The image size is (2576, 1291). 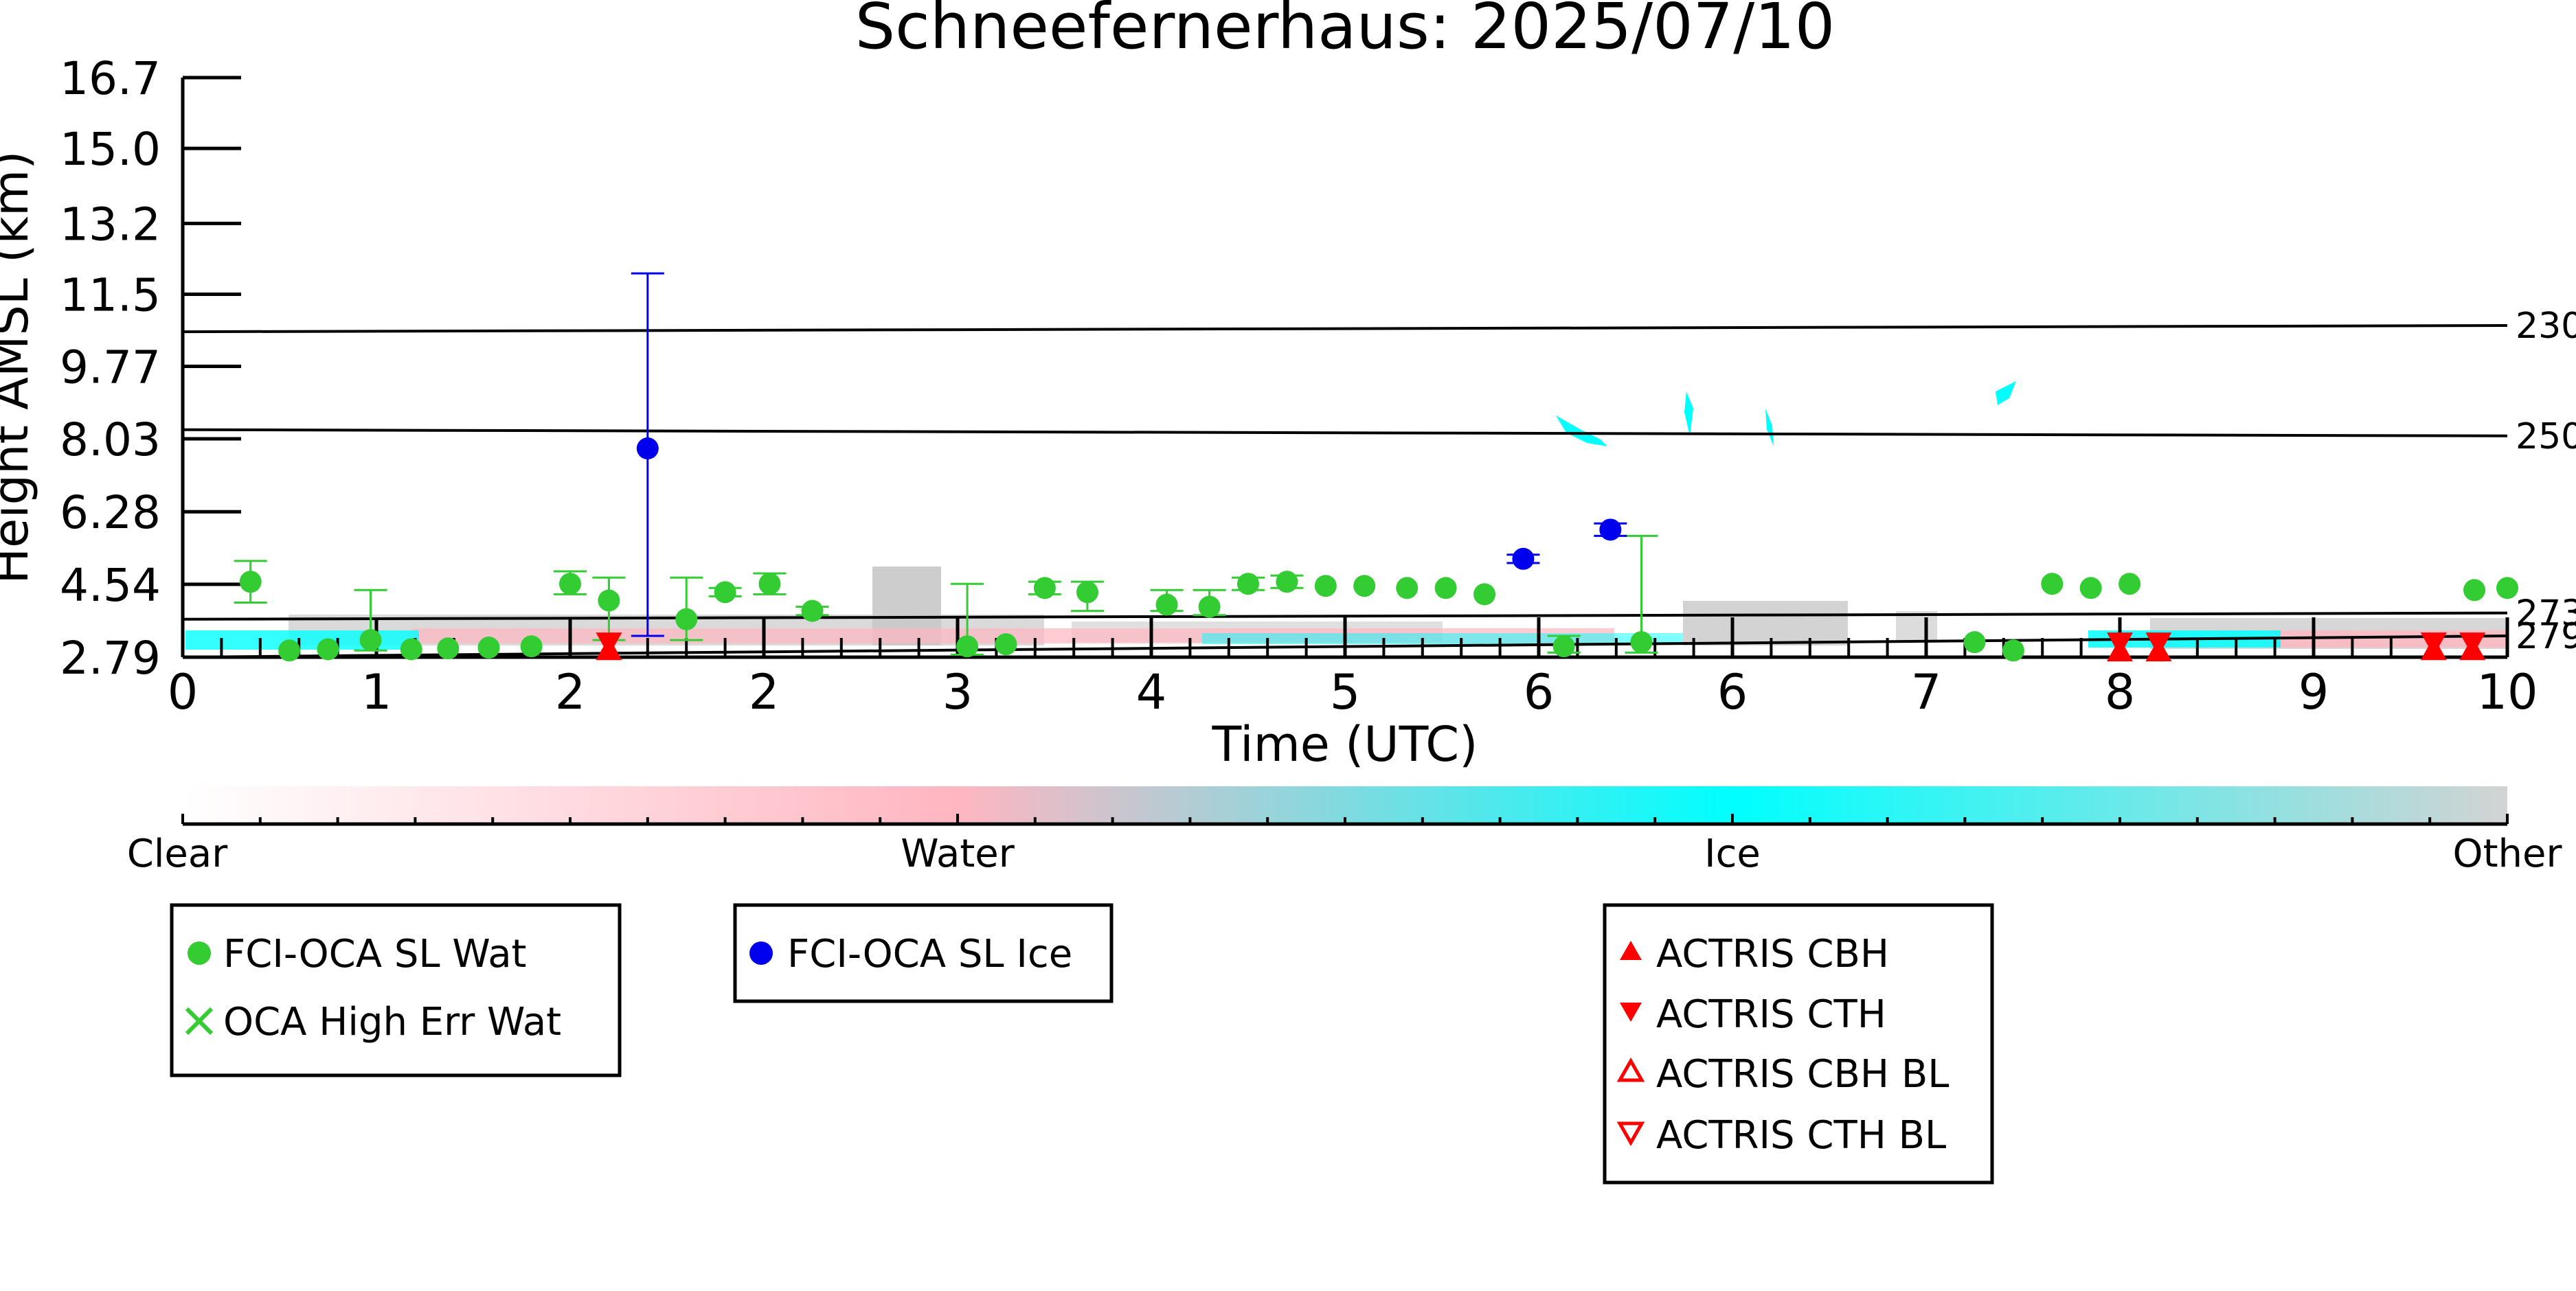 I want to click on x-axis-label: Time (UTC), so click(x=1345, y=744).